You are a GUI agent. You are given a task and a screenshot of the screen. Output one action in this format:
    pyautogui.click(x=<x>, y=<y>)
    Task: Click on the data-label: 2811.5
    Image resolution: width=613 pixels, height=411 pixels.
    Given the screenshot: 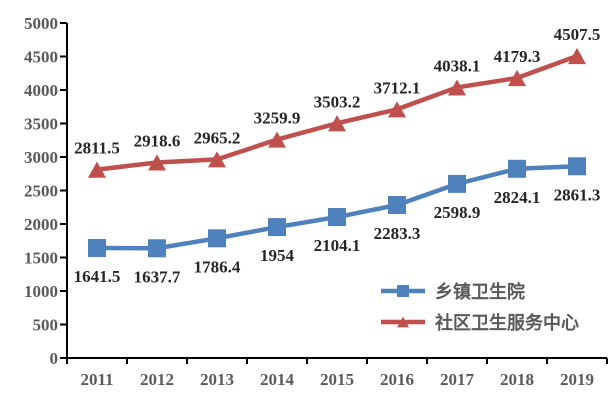 What is the action you would take?
    pyautogui.click(x=97, y=148)
    